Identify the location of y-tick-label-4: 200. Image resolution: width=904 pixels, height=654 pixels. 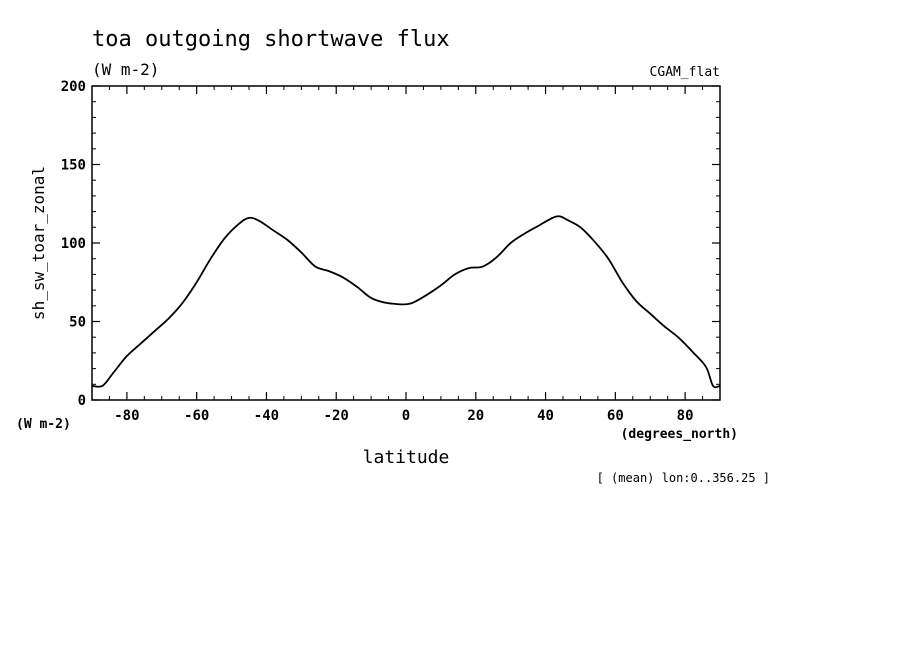
(73, 87).